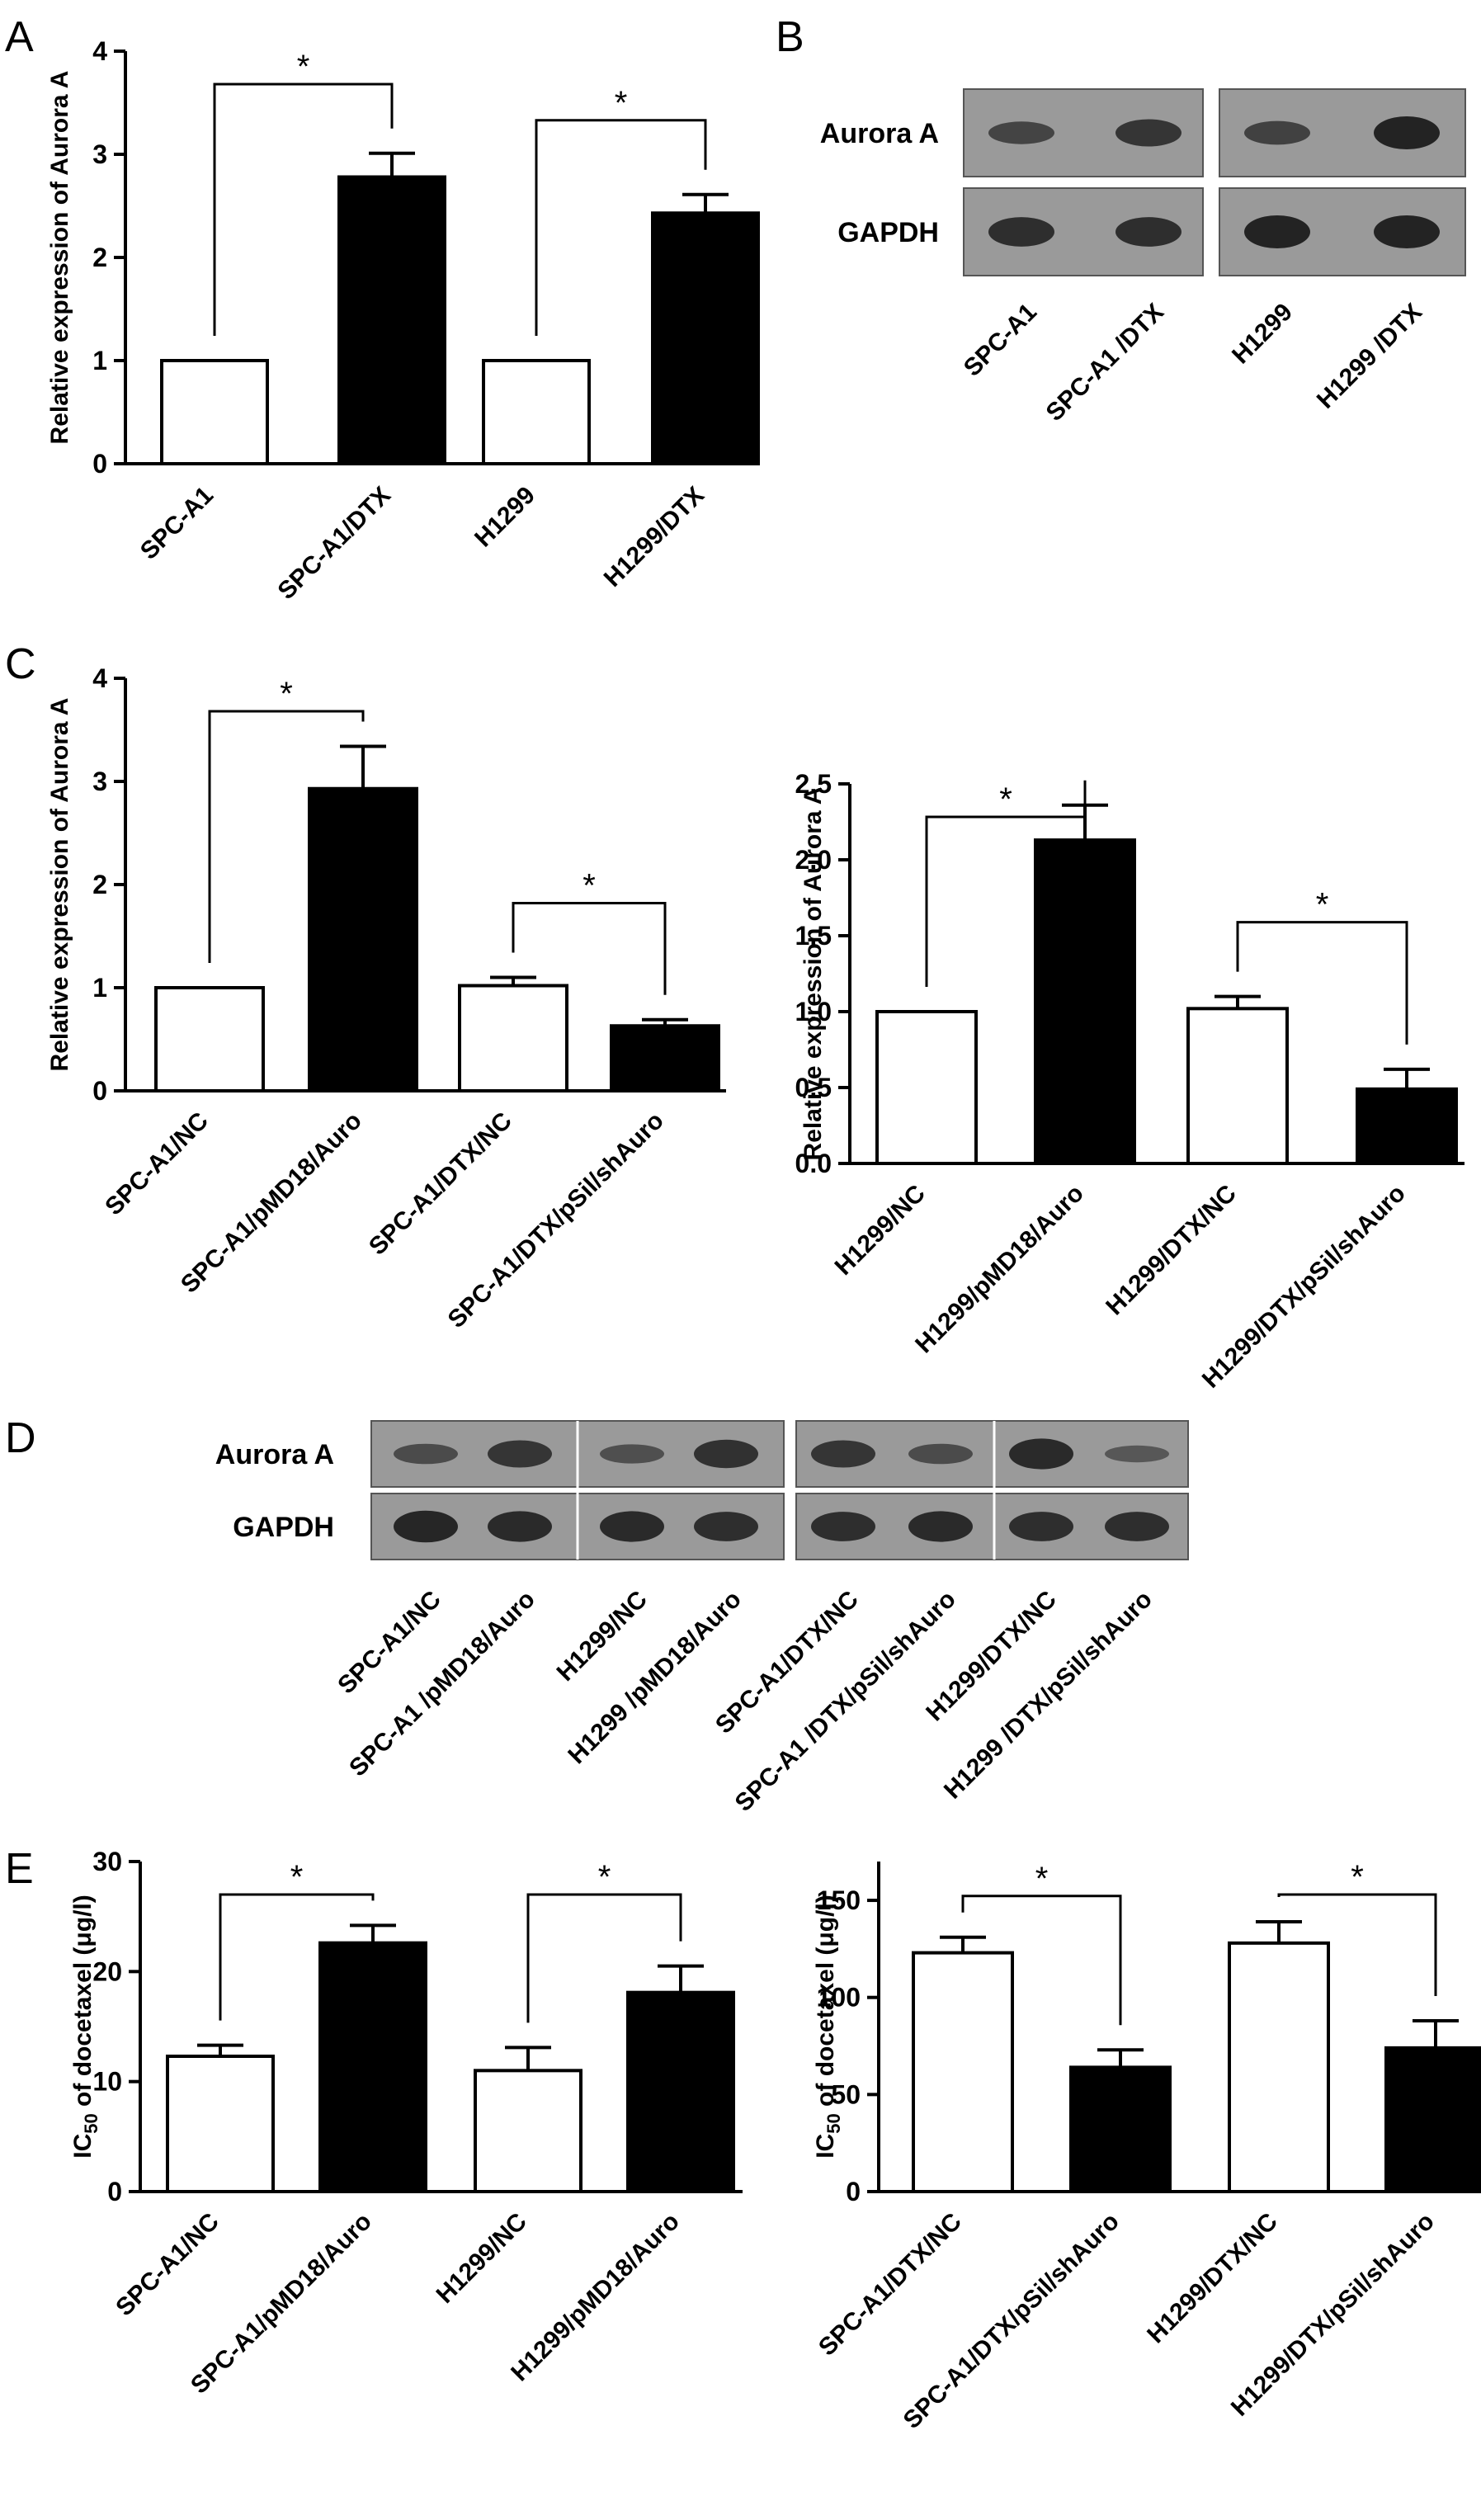 Image resolution: width=1481 pixels, height=2520 pixels. Describe the element at coordinates (839, 1900) in the screenshot. I see `y-tick-label: 150` at that location.